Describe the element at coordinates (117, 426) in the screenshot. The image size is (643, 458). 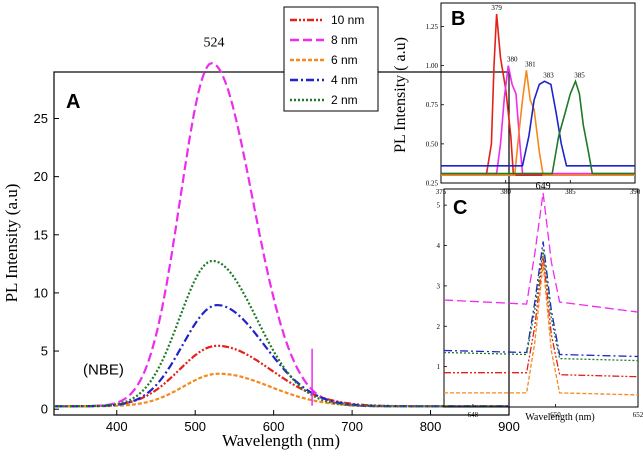
I see `a-xtick-label: 400` at that location.